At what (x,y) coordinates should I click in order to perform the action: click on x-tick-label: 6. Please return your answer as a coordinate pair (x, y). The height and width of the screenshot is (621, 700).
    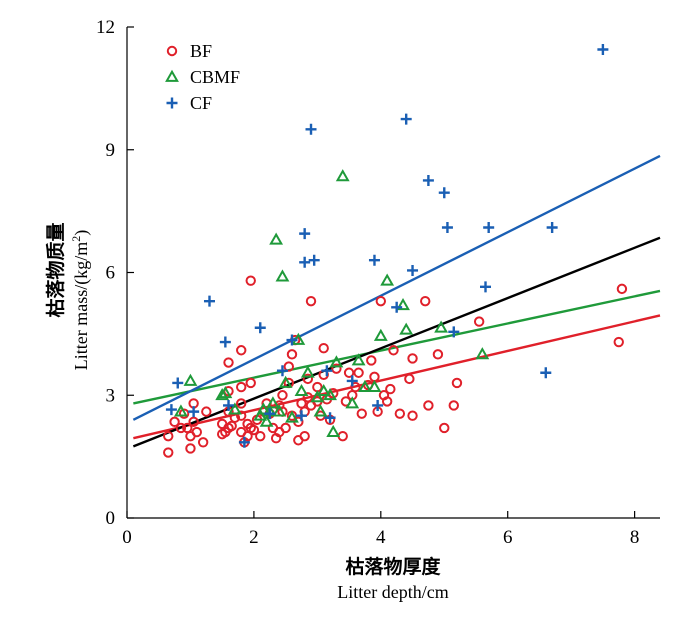
    Looking at the image, I should click on (508, 537).